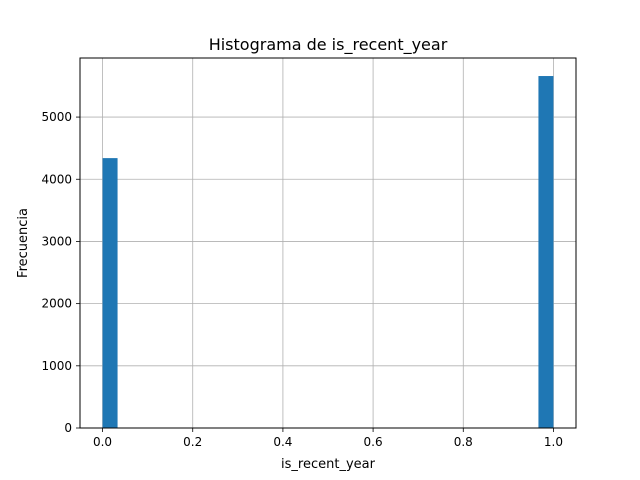 The width and height of the screenshot is (640, 480). I want to click on x-tick-label: 0.8, so click(463, 442).